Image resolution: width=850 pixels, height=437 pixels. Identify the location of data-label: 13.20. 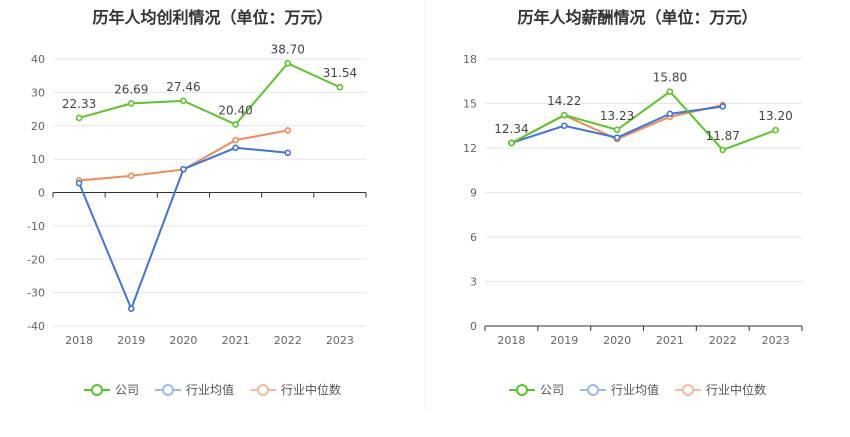
(775, 116).